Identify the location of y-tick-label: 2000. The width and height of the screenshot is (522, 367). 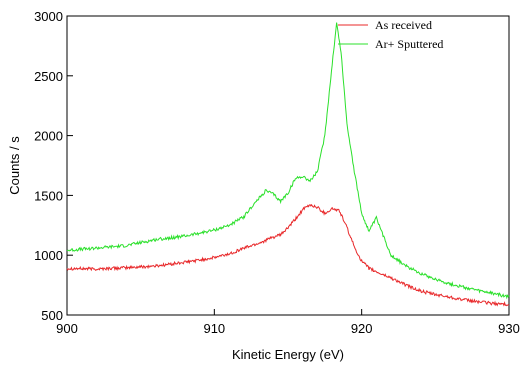
(48, 136).